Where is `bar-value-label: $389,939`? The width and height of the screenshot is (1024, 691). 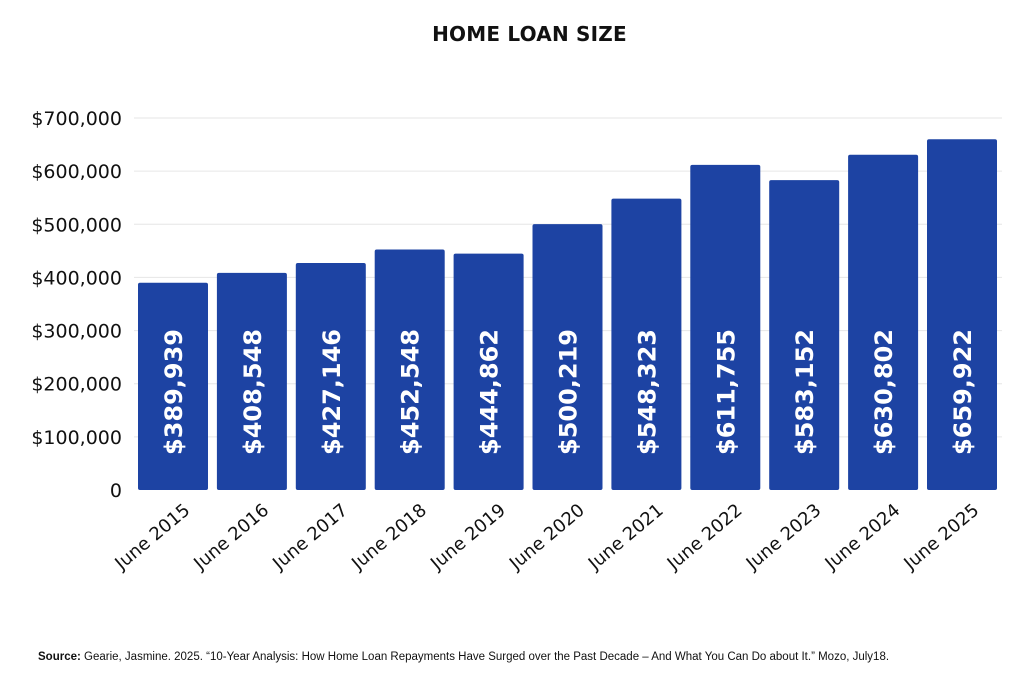
bar-value-label: $389,939 is located at coordinates (174, 392).